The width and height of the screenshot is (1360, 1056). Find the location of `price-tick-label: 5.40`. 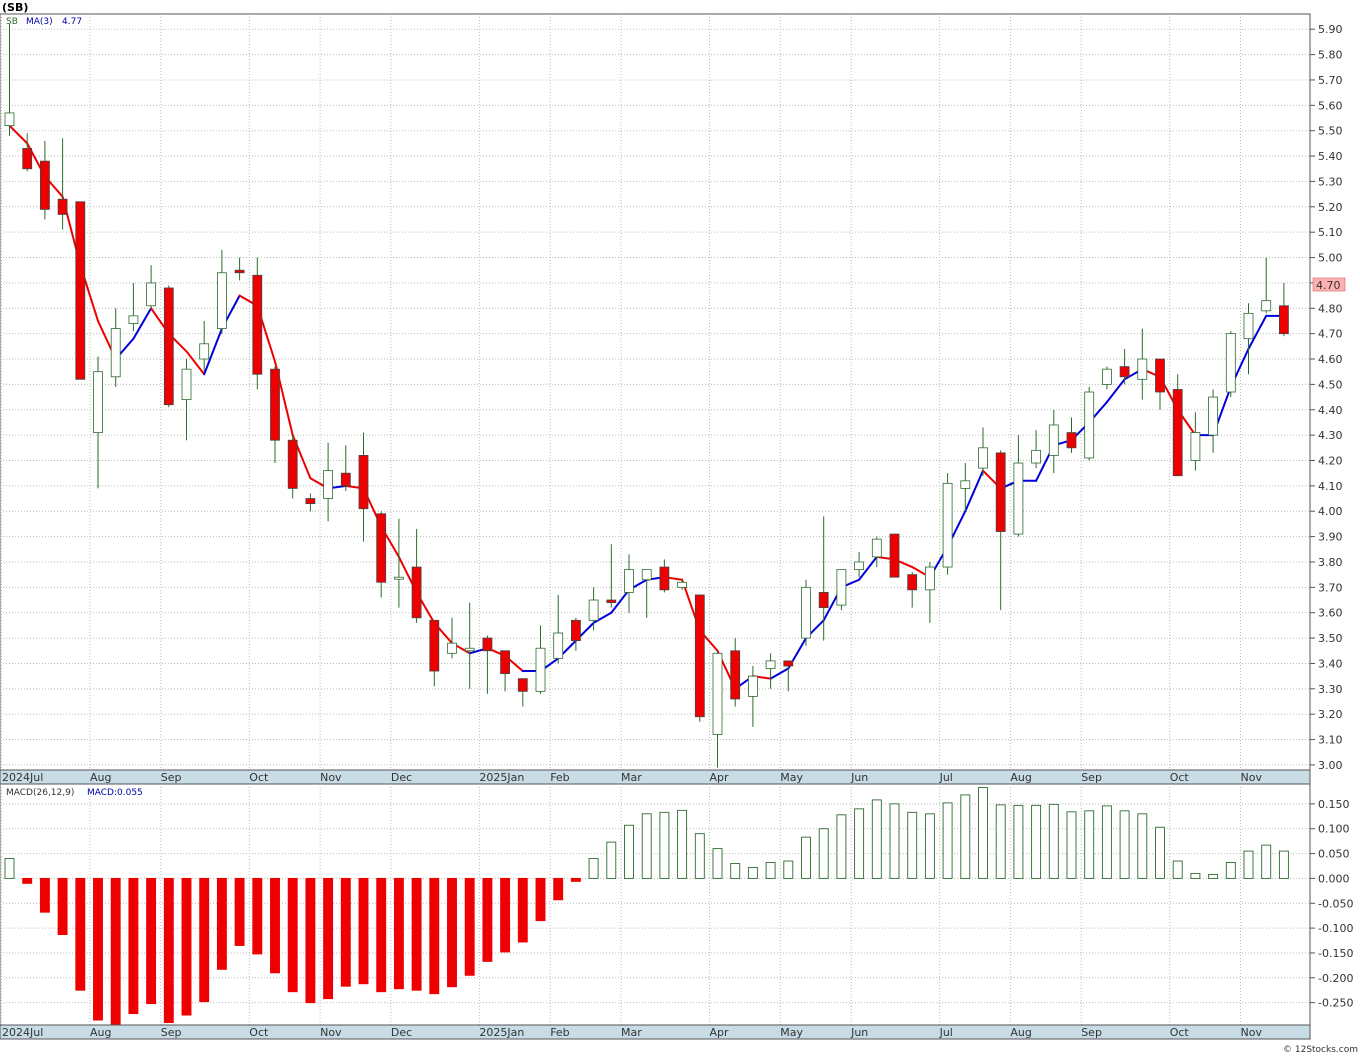

price-tick-label: 5.40 is located at coordinates (1330, 156).